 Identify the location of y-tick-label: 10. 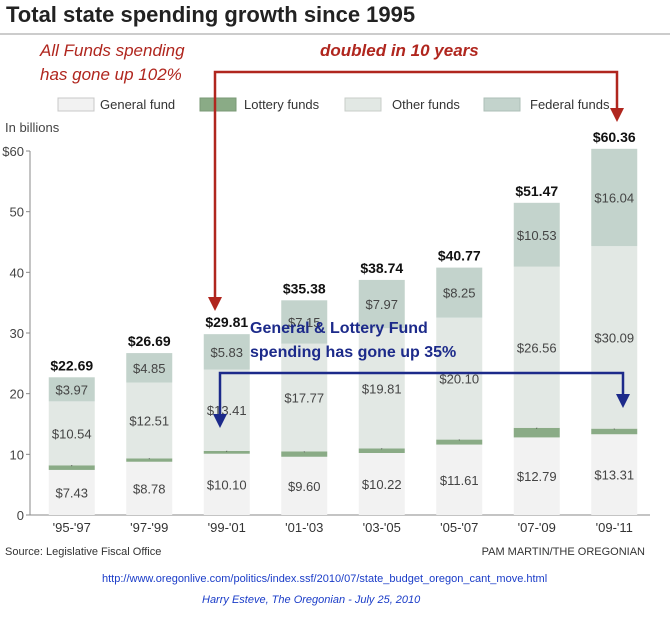
(17, 454).